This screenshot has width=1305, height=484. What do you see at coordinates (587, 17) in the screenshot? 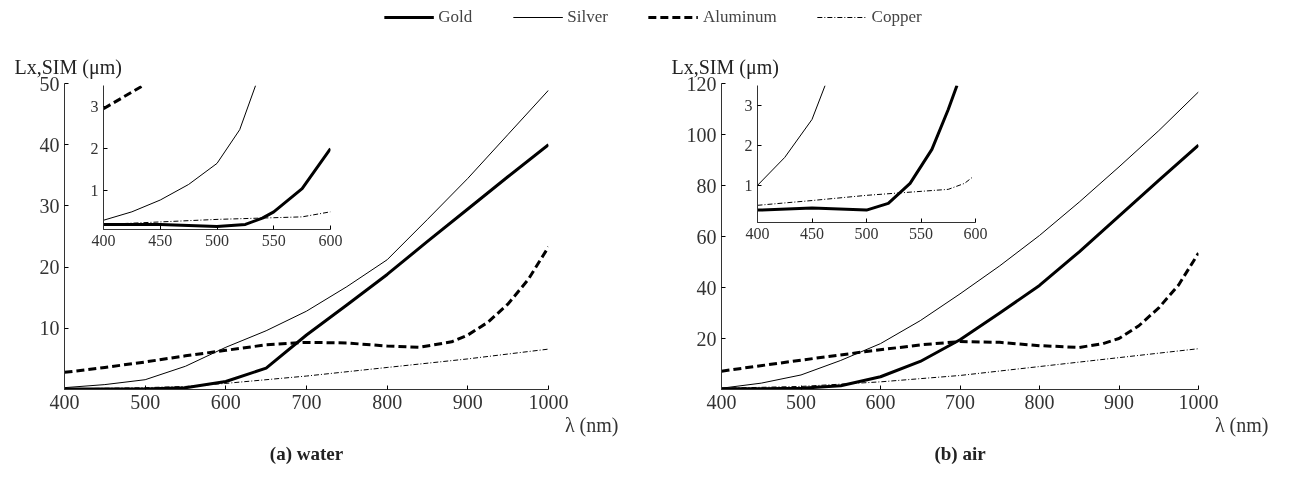
I see `legend-label: Silver` at bounding box center [587, 17].